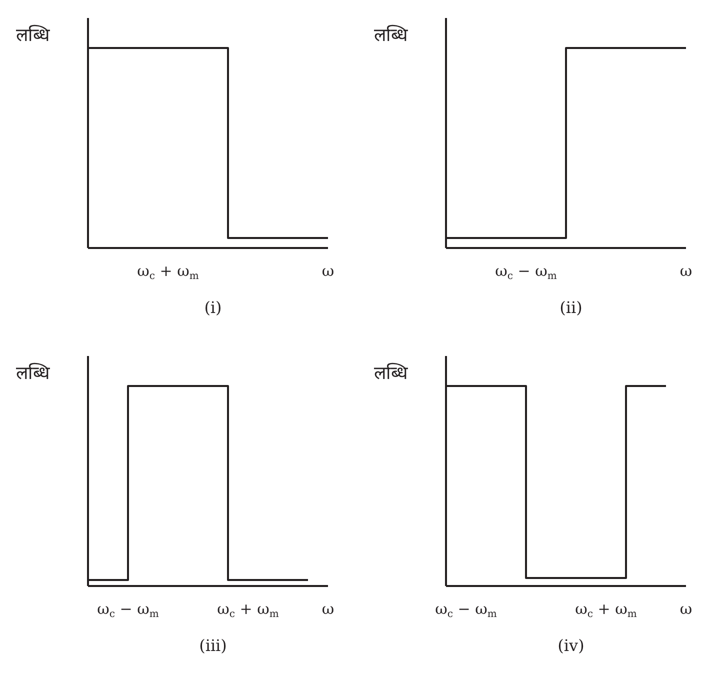 This screenshot has height=680, width=718. Describe the element at coordinates (571, 645) in the screenshot. I see `text: (iv)` at that location.